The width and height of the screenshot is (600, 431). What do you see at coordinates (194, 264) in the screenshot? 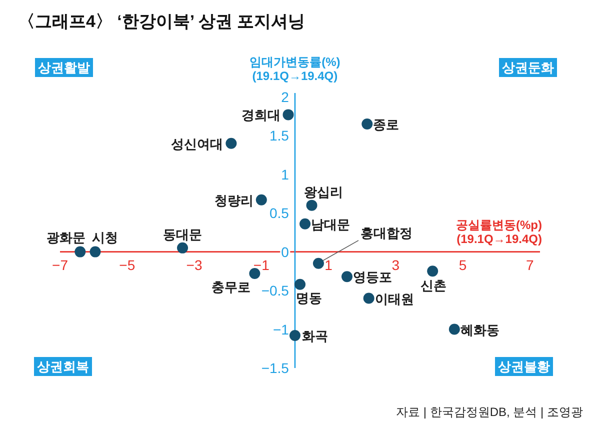
I see `x-tick: −3` at bounding box center [194, 264].